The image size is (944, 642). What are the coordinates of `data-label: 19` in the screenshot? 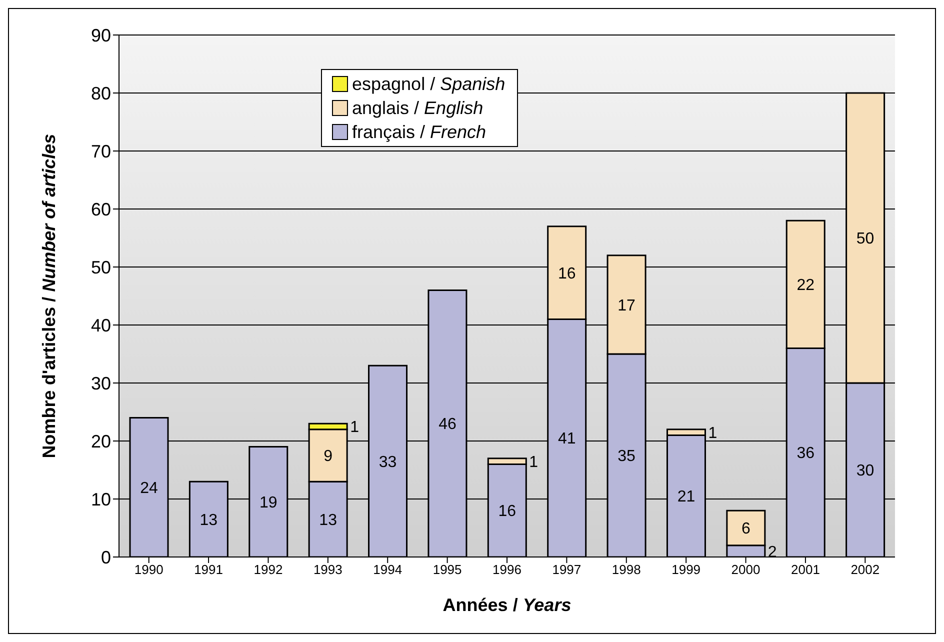 It's located at (268, 503).